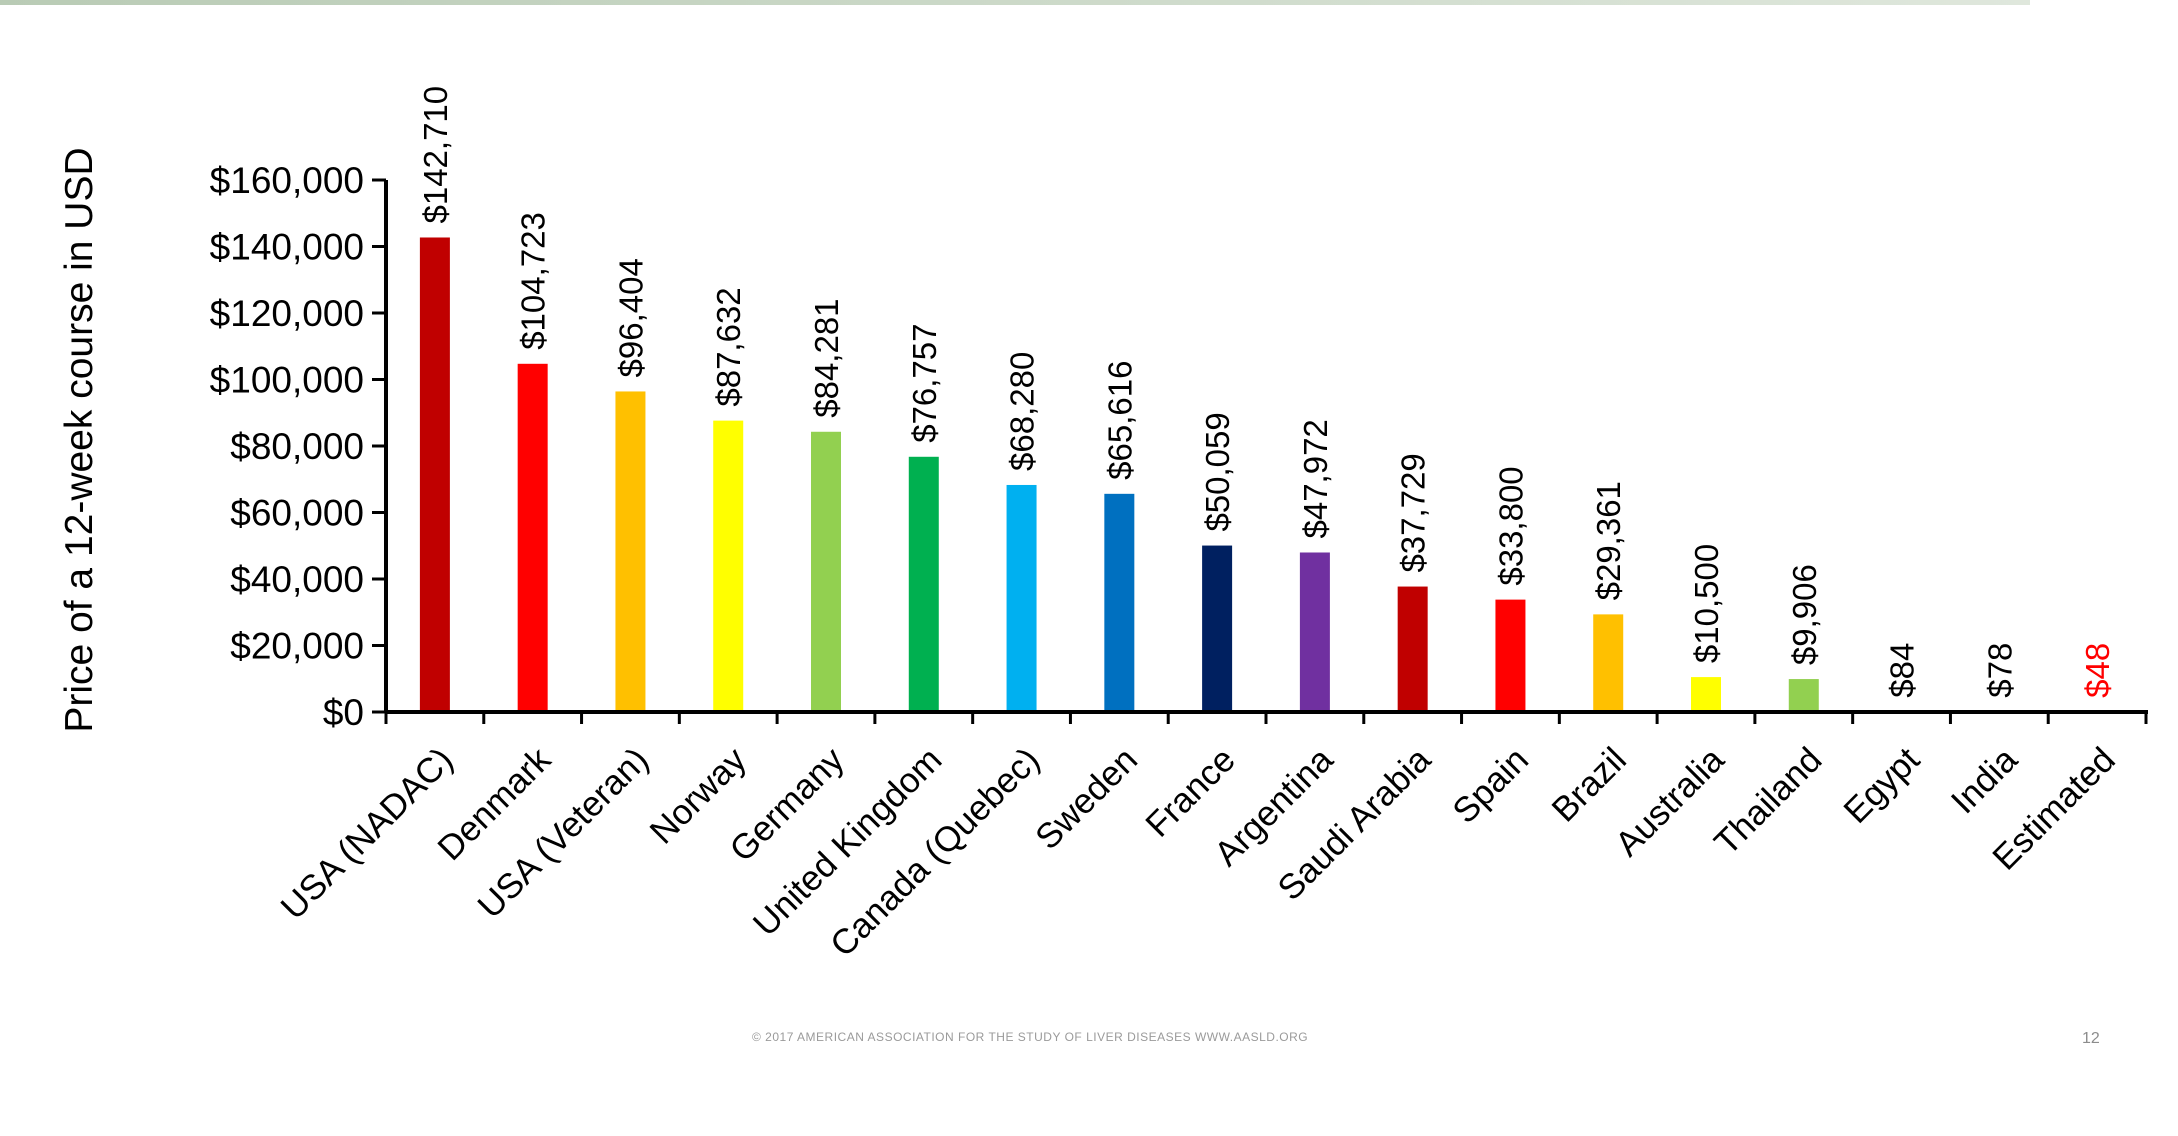 This screenshot has height=1136, width=2178. Describe the element at coordinates (343, 712) in the screenshot. I see `y-tick-label: $0` at that location.